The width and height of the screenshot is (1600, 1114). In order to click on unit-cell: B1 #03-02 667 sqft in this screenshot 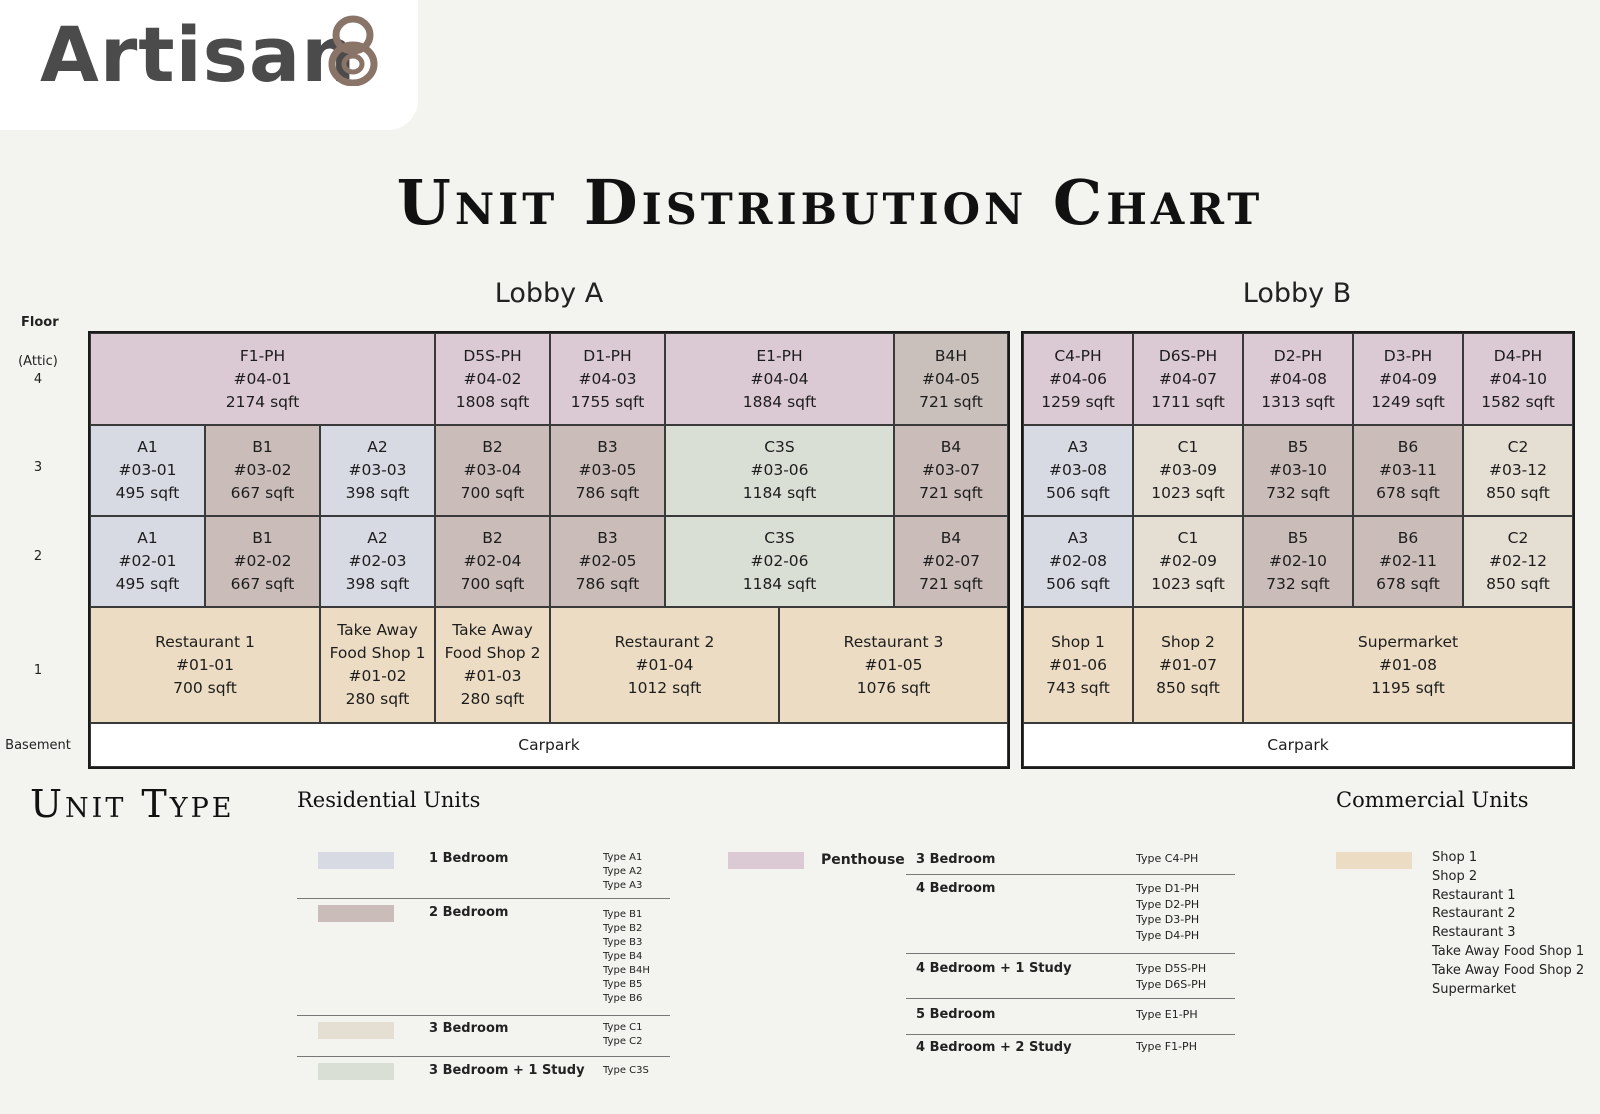, I will do `click(262, 470)`.